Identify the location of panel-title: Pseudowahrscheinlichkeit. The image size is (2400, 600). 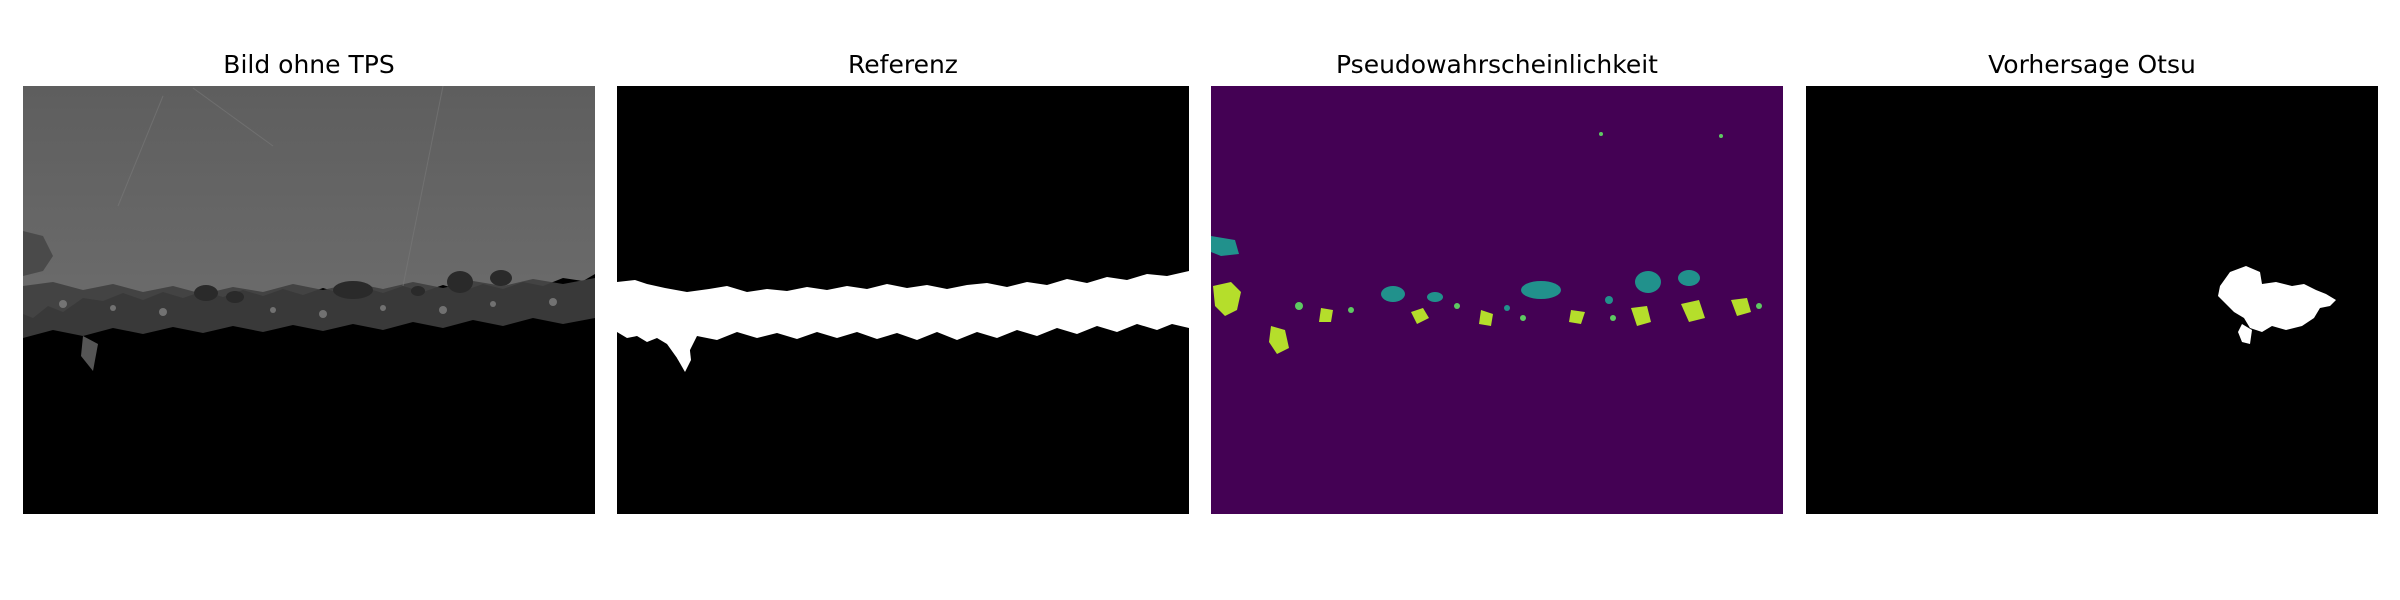
(1497, 64).